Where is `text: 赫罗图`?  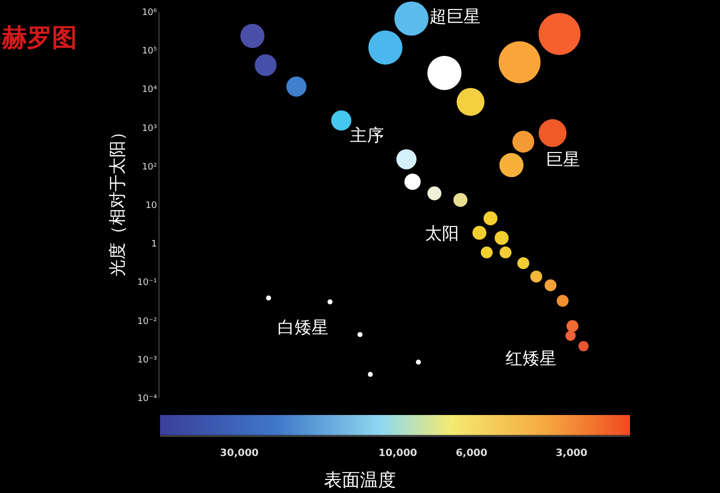 text: 赫罗图 is located at coordinates (39, 37).